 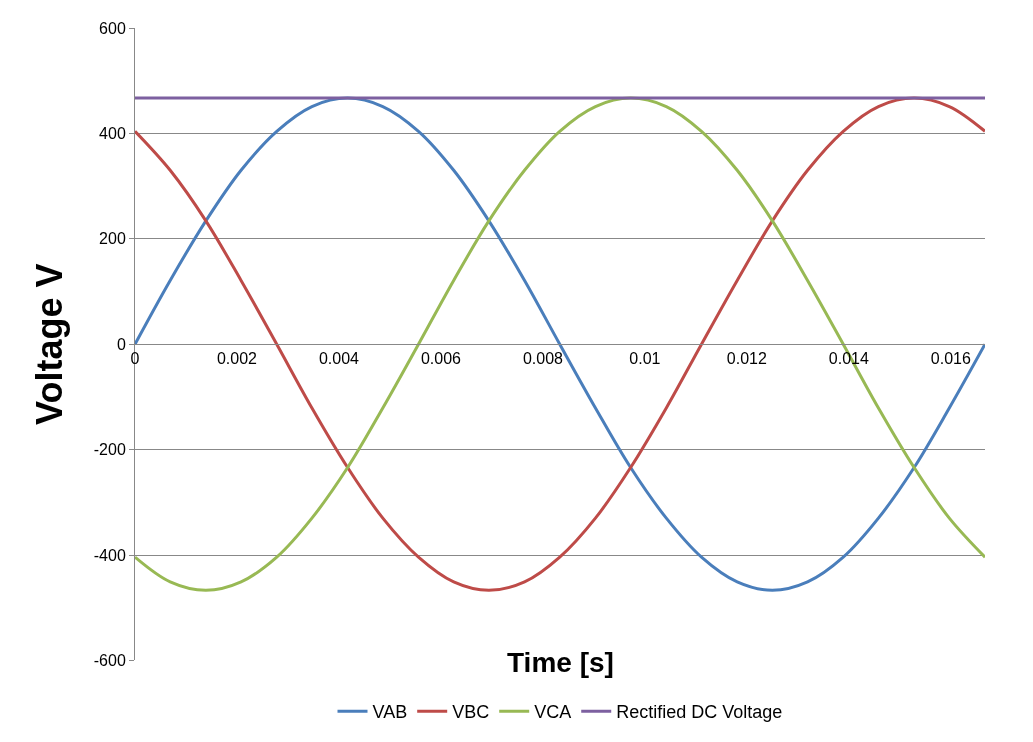 I want to click on x-tick-label: 0.004, so click(x=339, y=359).